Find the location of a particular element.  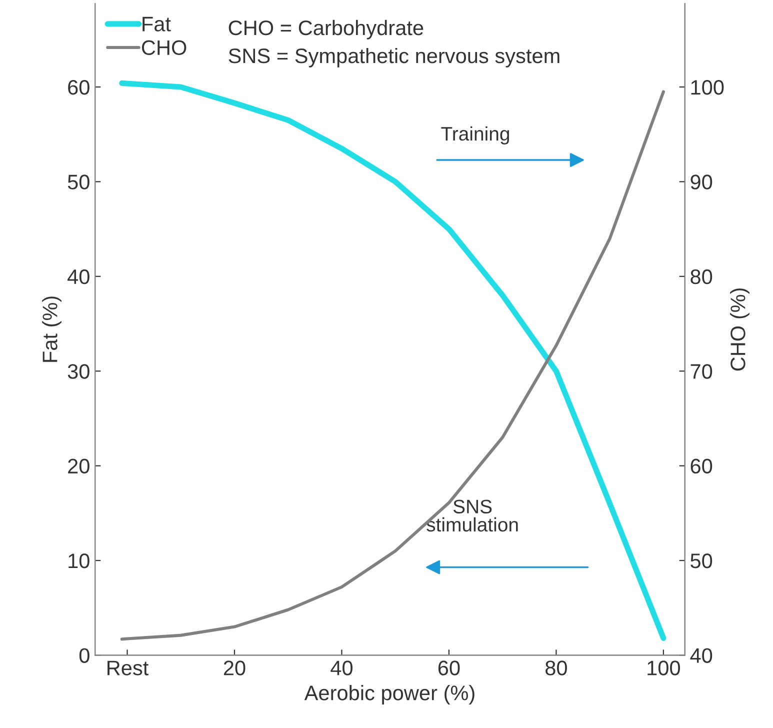

y-tick-label: 60 is located at coordinates (79, 87).